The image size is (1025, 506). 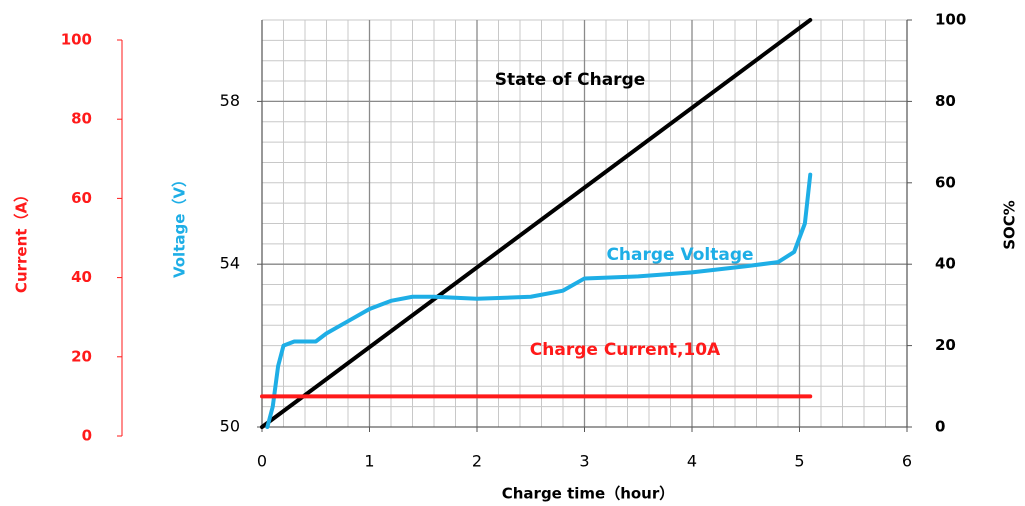 What do you see at coordinates (692, 461) in the screenshot?
I see `x-tick-label: 4` at bounding box center [692, 461].